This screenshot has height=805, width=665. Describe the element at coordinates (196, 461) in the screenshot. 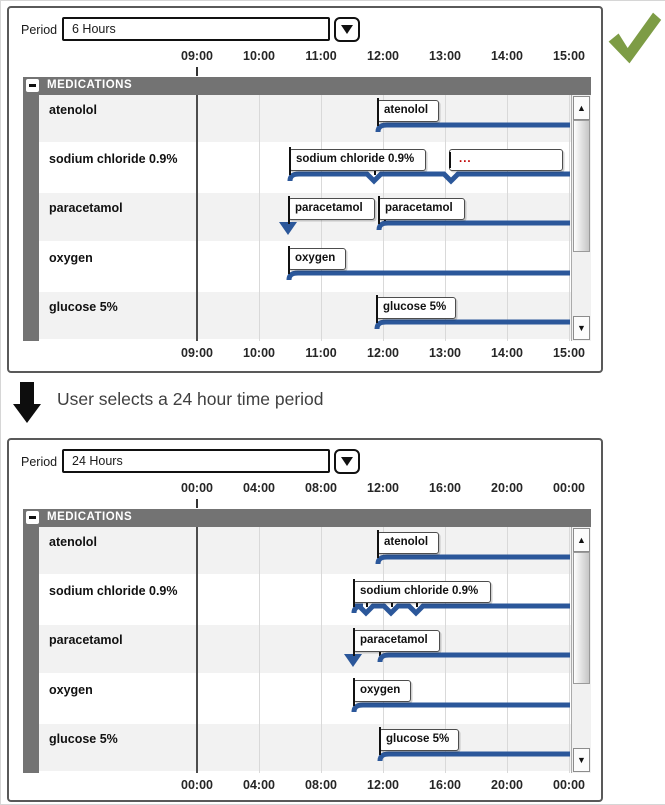

I see `period-dropdown: 24 Hours` at that location.